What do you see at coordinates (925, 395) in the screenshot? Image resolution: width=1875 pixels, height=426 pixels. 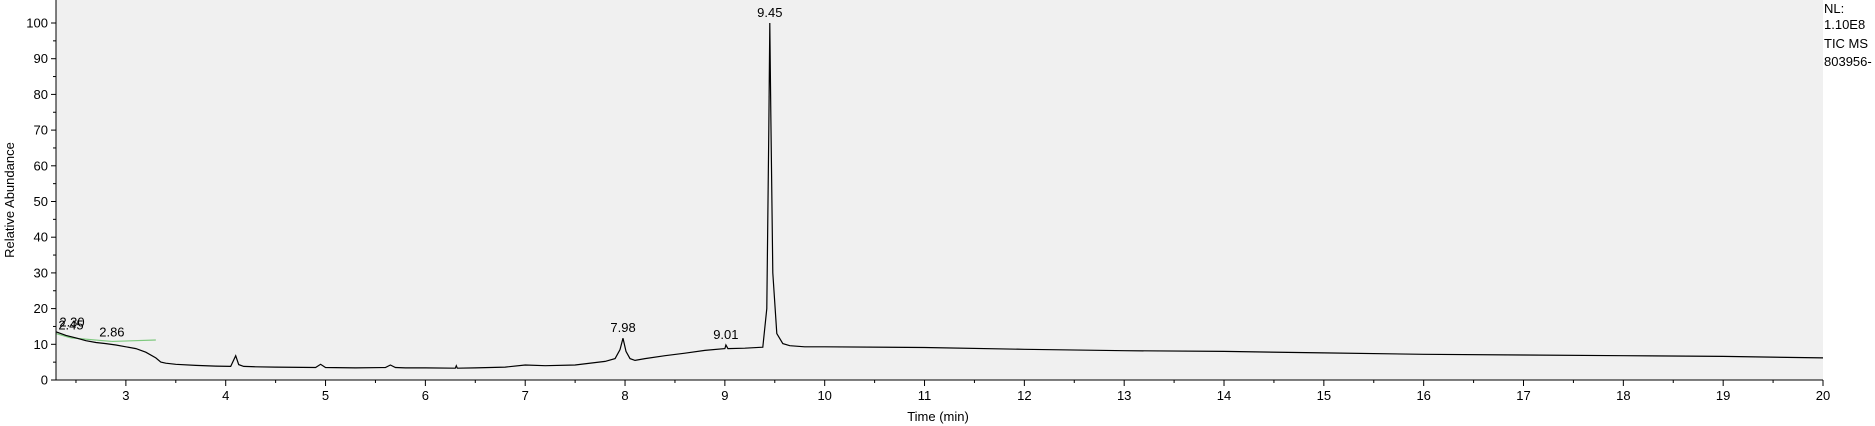 I see `x-tick-label: 11` at bounding box center [925, 395].